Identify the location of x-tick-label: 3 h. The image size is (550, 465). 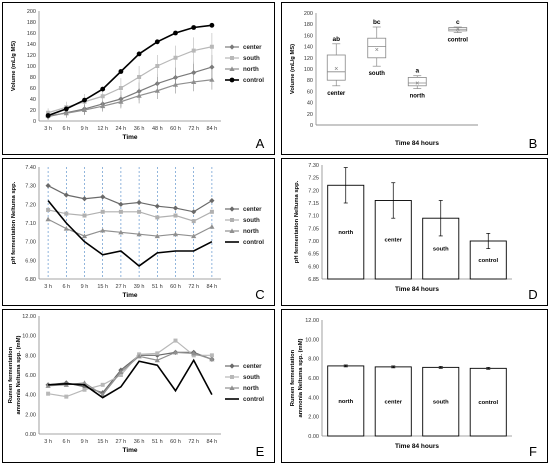
(48, 287).